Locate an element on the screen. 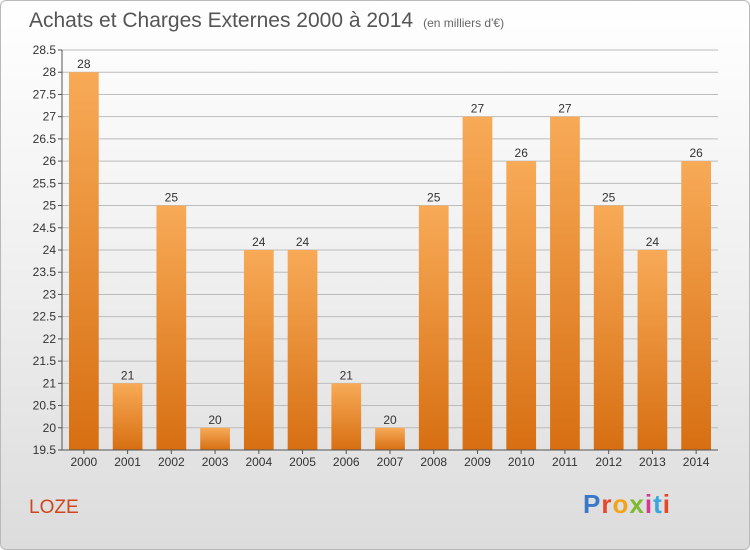 The width and height of the screenshot is (750, 550). x-tick-label: 2013 is located at coordinates (652, 462).